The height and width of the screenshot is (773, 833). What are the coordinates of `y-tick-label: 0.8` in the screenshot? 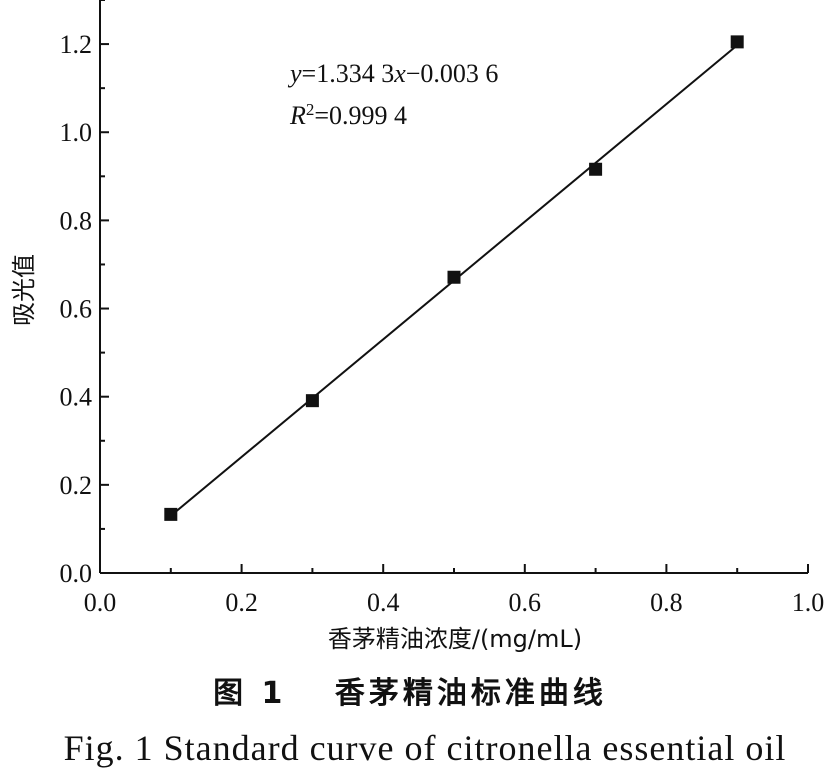 It's located at (76, 220).